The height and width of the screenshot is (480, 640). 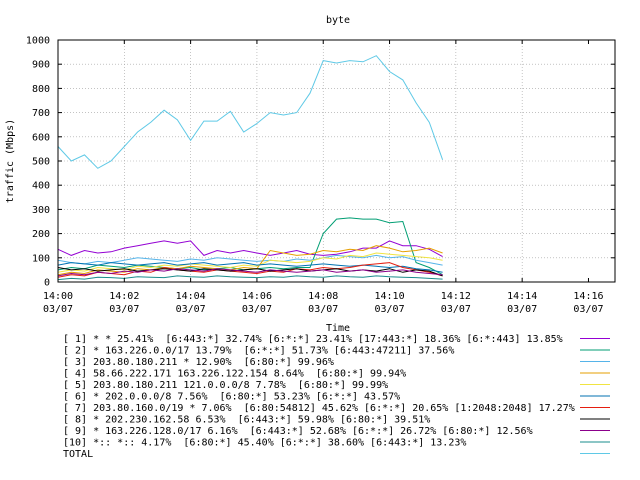 I want to click on x-tick-label: 14:12, so click(x=456, y=296).